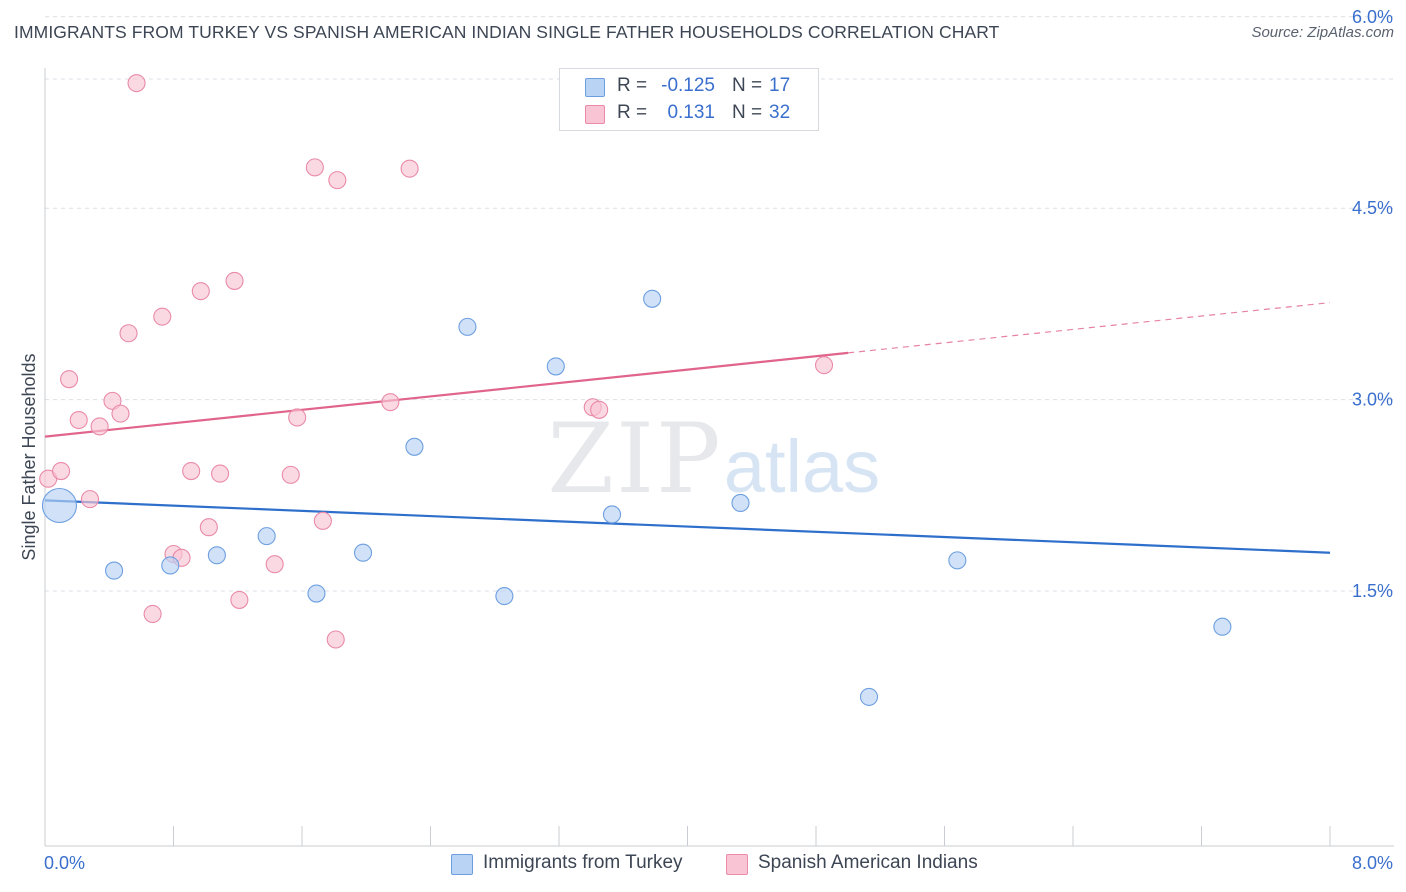 Image resolution: width=1406 pixels, height=892 pixels. I want to click on watermark: ZIP atlas, so click(713, 459).